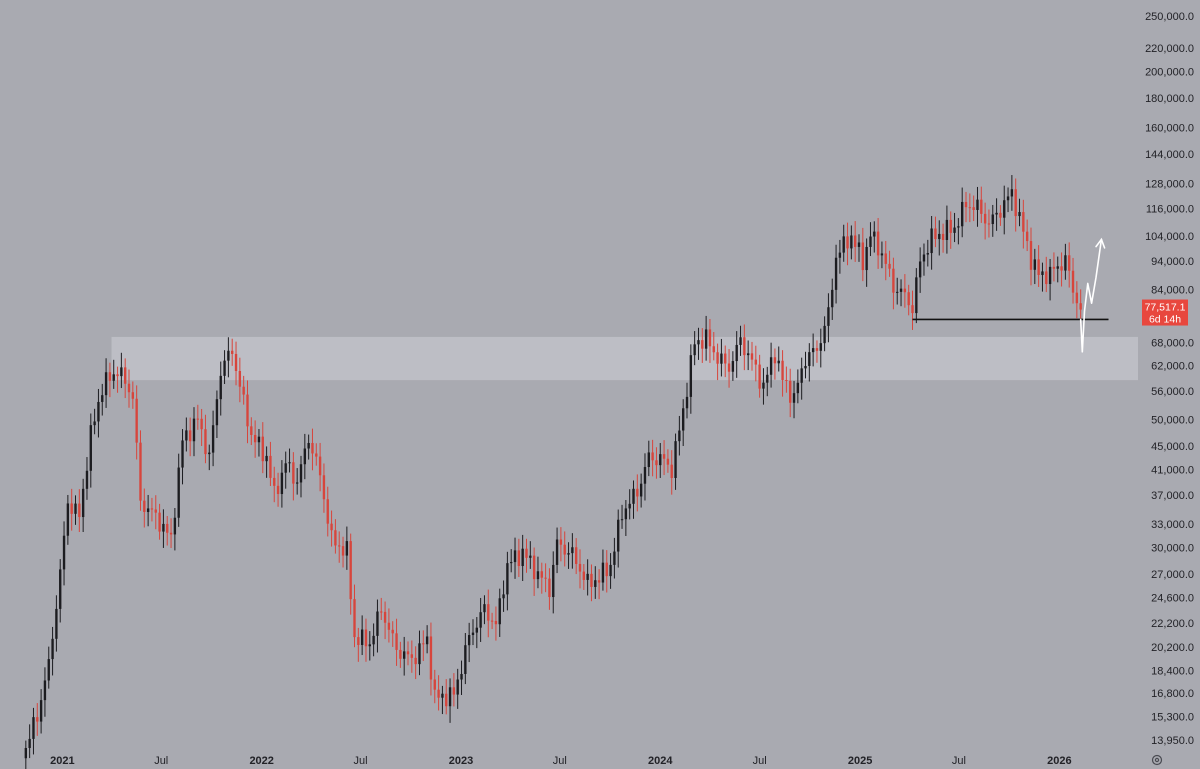 The width and height of the screenshot is (1200, 769). What do you see at coordinates (624, 358) in the screenshot?
I see `support-zone` at bounding box center [624, 358].